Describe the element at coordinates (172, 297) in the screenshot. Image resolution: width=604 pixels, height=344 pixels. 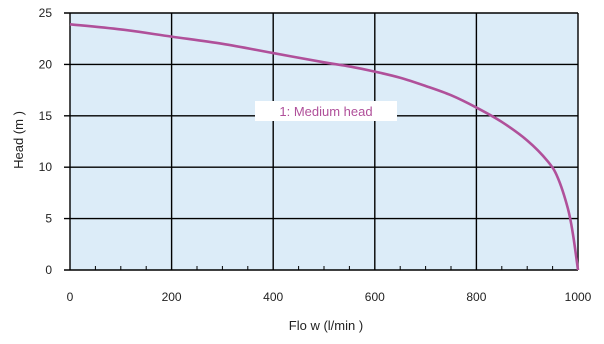
I see `x-tick-label: 200` at that location.